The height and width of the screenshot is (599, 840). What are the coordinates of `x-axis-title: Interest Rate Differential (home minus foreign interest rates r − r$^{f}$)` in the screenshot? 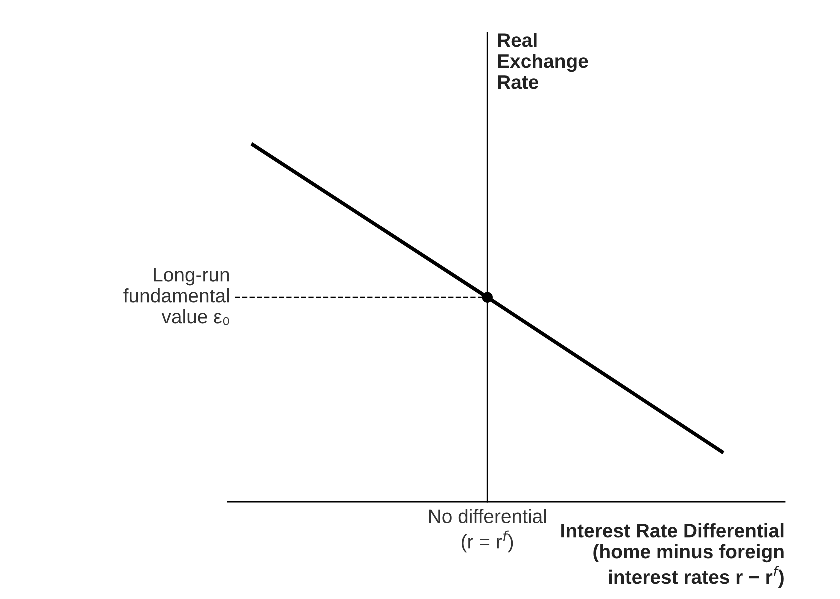 It's located at (673, 555).